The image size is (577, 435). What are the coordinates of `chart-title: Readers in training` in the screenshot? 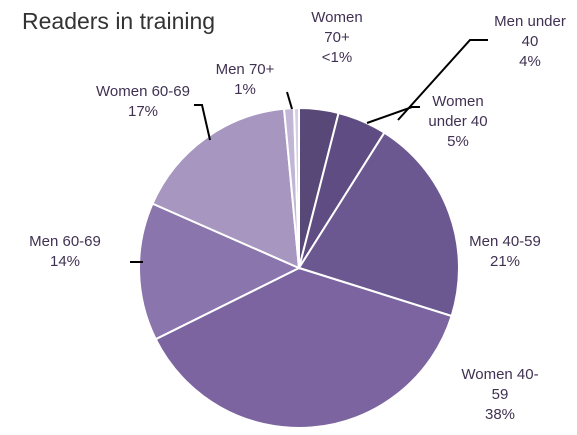 It's located at (119, 21).